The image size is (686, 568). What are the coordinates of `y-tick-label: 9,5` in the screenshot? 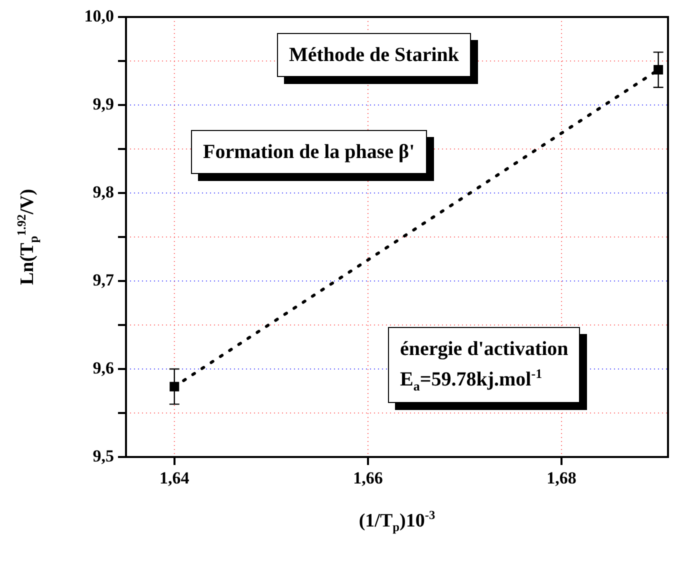 It's located at (103, 456).